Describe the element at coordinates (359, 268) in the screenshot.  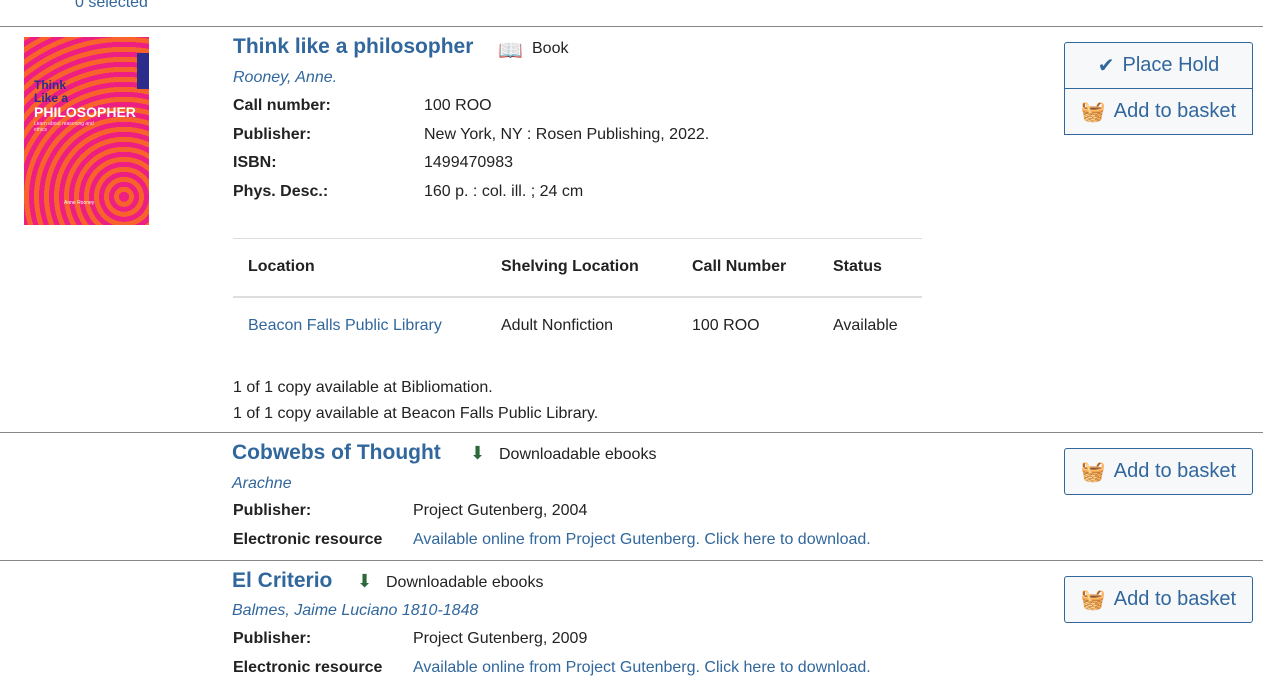
I see `column-header: Location` at that location.